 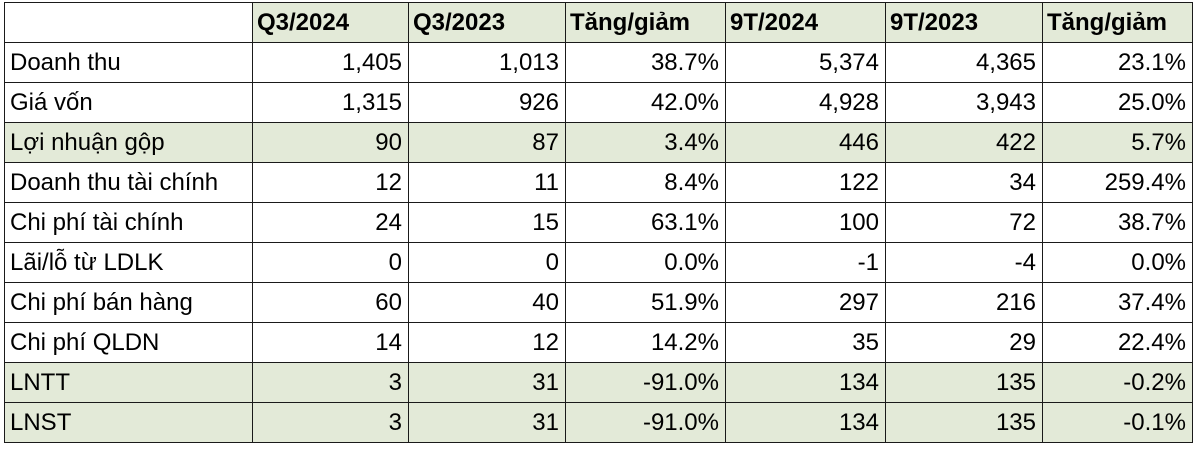 What do you see at coordinates (1117, 182) in the screenshot?
I see `value-cell: 259.4%` at bounding box center [1117, 182].